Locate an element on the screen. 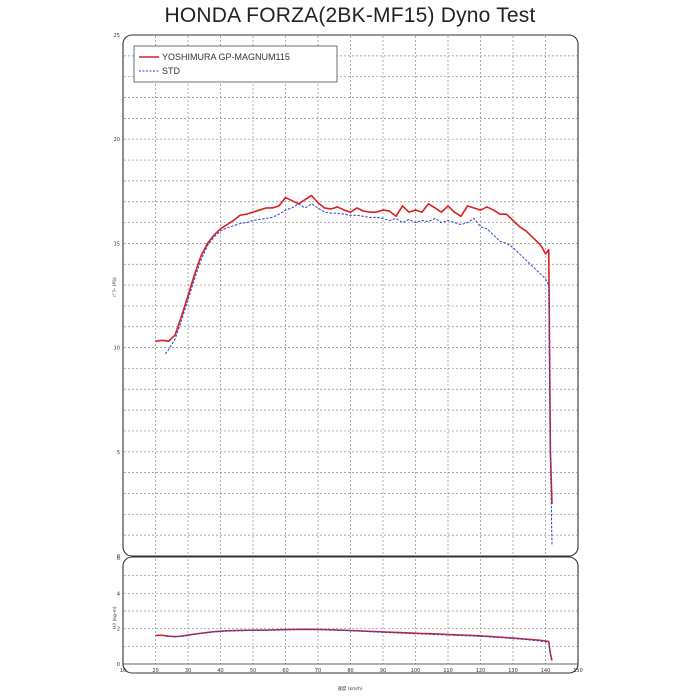 This screenshot has width=700, height=700. torque-grid is located at coordinates (350, 612).